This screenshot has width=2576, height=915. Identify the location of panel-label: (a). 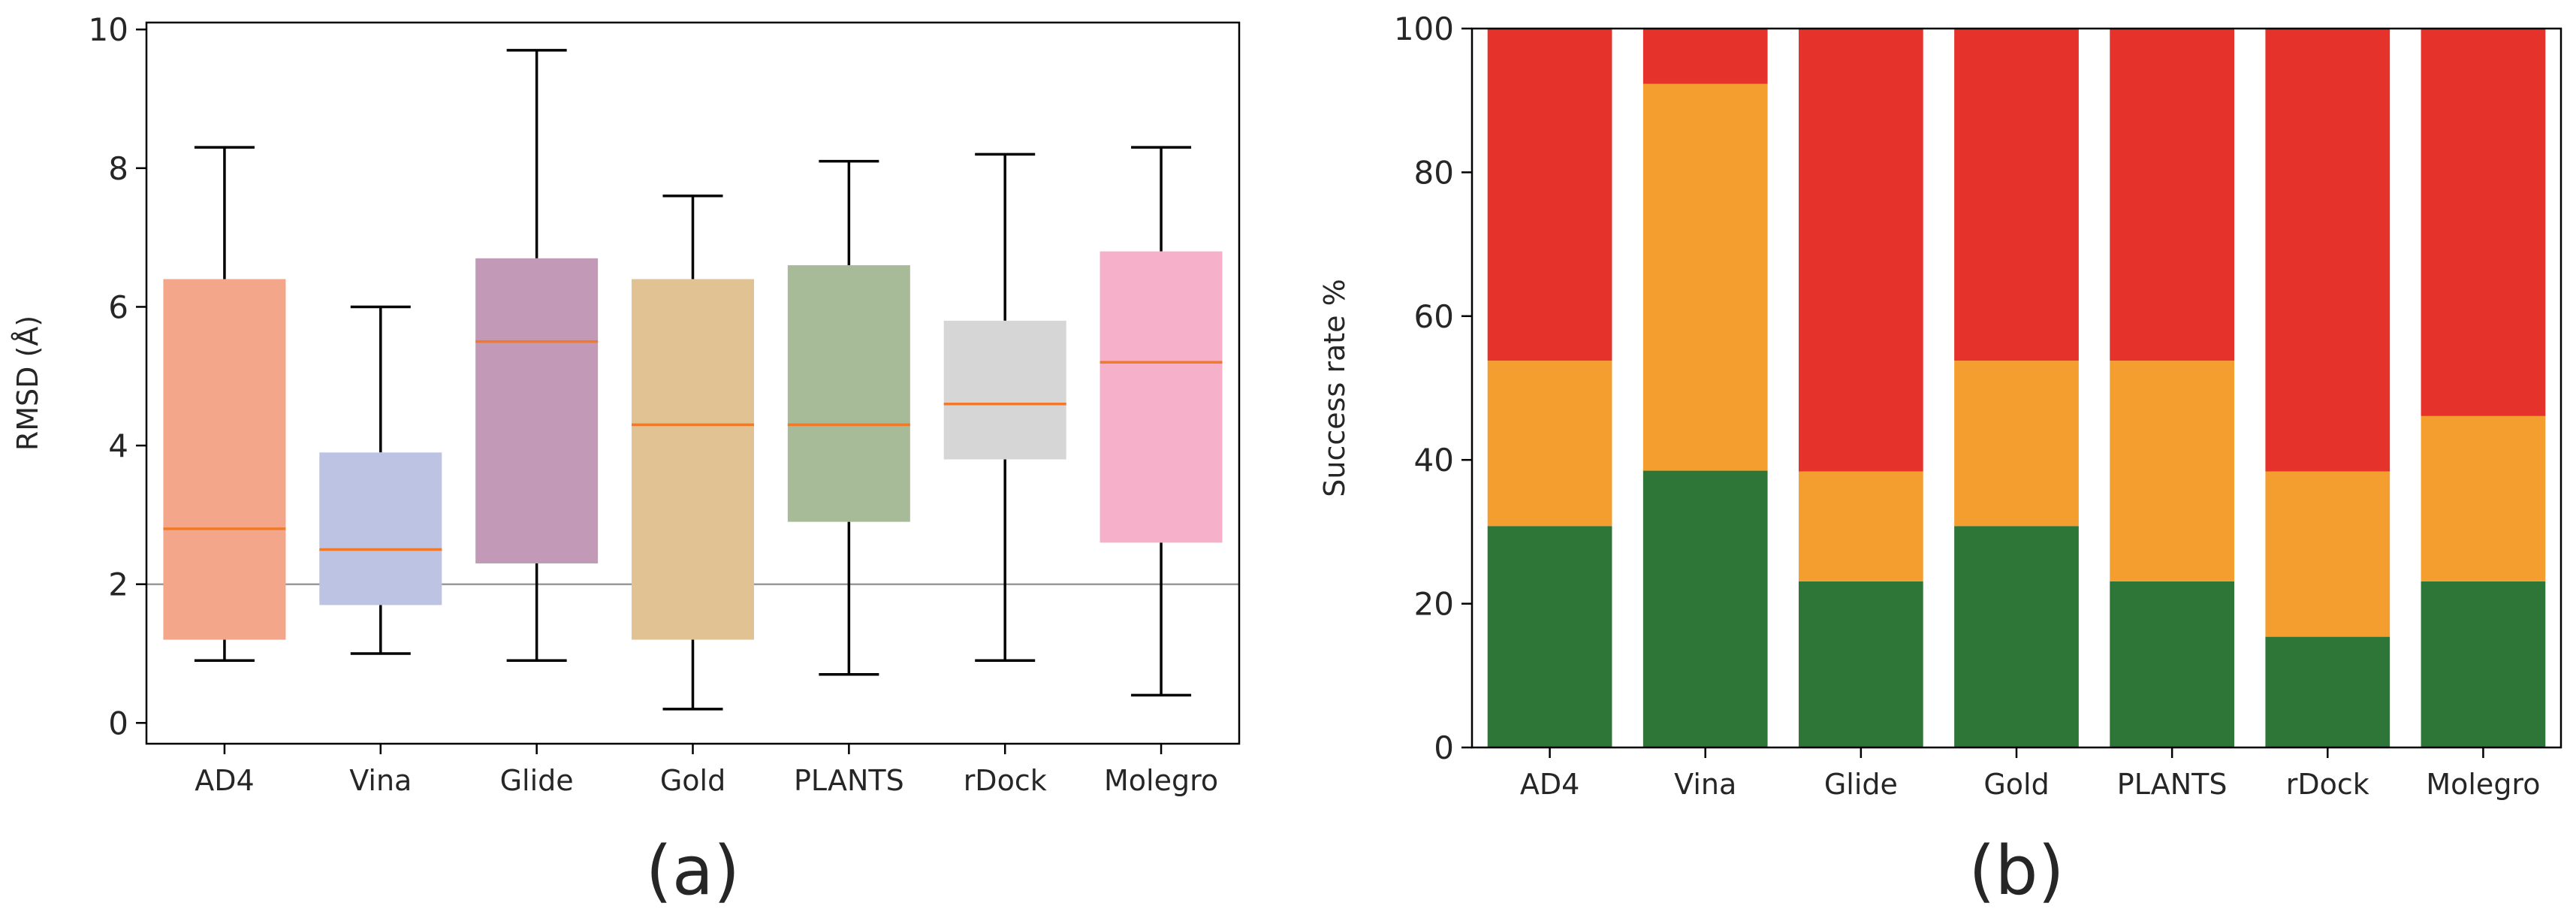
(693, 871).